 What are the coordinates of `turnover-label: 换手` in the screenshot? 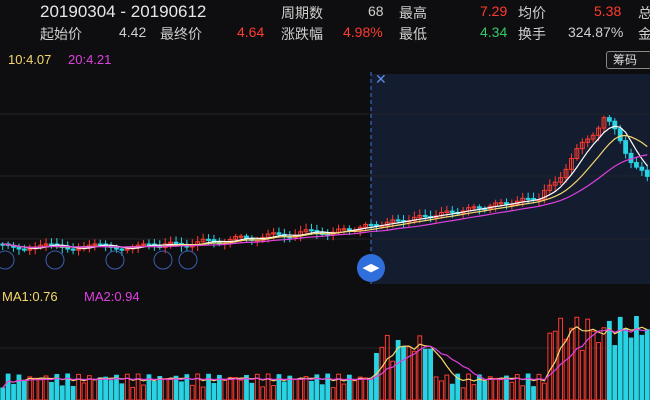 It's located at (532, 34).